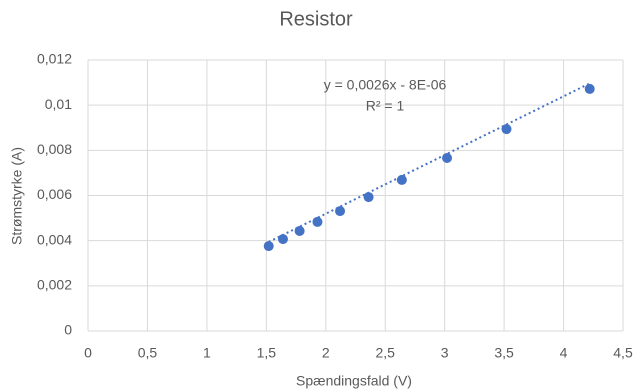  Describe the element at coordinates (385, 106) in the screenshot. I see `trendline-r-squared: R² = 1` at that location.